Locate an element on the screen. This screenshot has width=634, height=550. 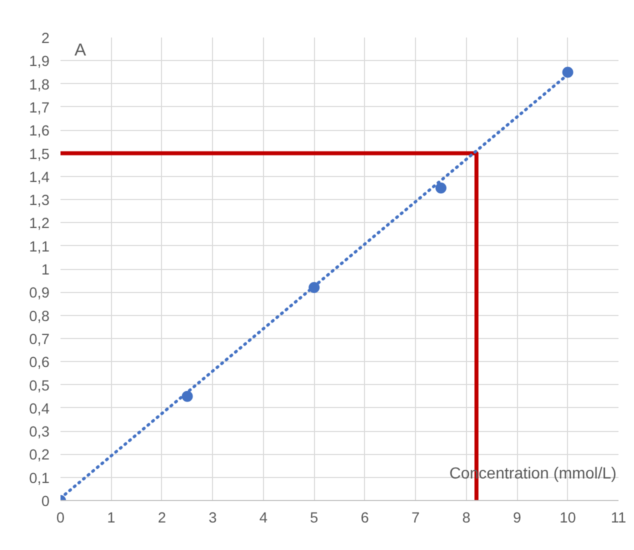
y-tick-label: 1,5 is located at coordinates (39, 154).